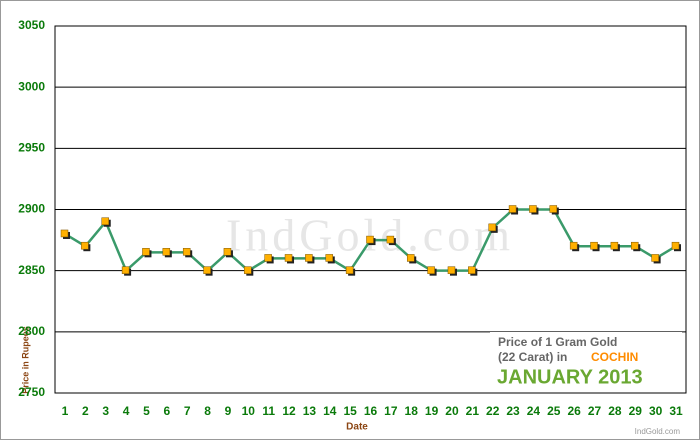 This screenshot has width=700, height=440. What do you see at coordinates (513, 411) in the screenshot?
I see `x-tick-label: 23` at bounding box center [513, 411].